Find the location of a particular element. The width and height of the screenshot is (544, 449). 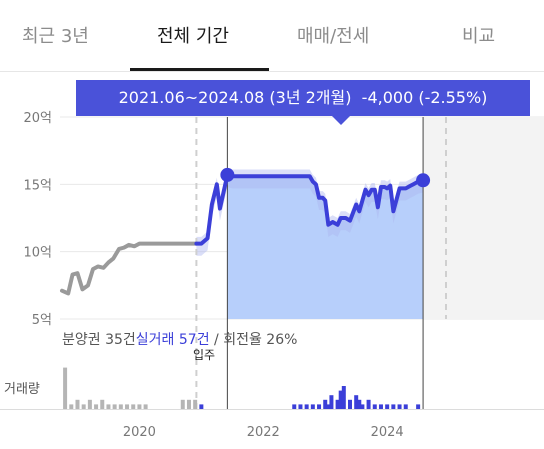

turnover-rate: / 회전율 26% is located at coordinates (253, 340).